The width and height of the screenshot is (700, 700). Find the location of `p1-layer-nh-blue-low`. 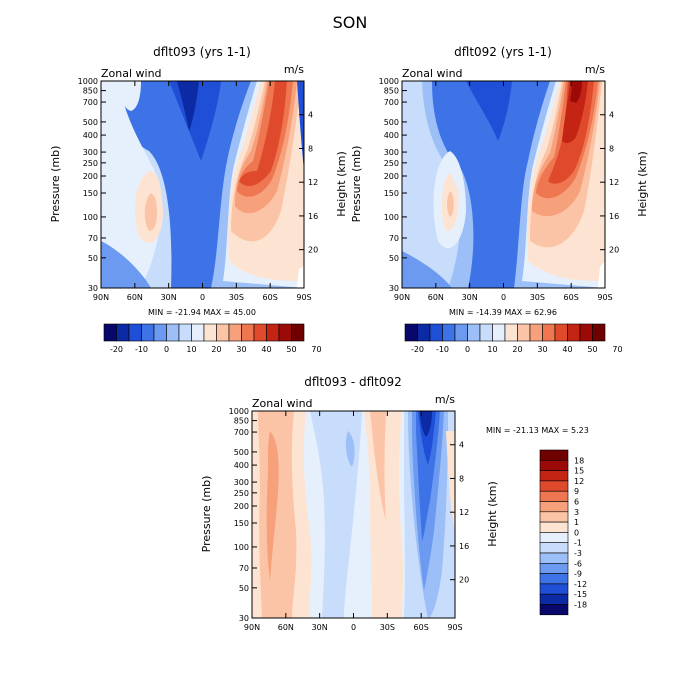

p1-layer-nh-blue-low is located at coordinates (126, 264).